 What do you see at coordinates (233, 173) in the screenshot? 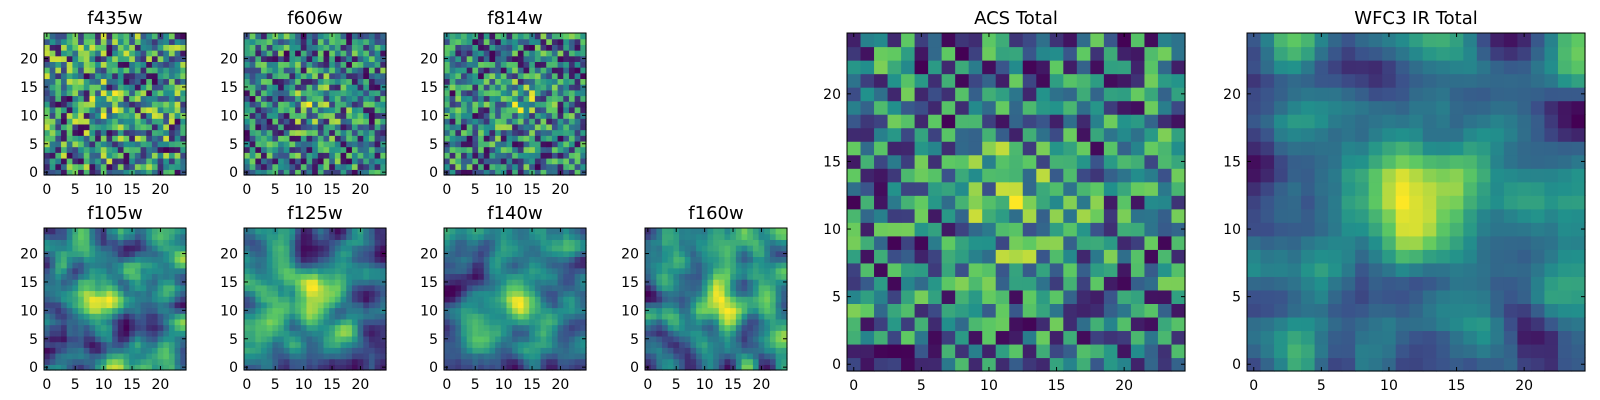
I see `y-tick-label: 0` at bounding box center [233, 173].